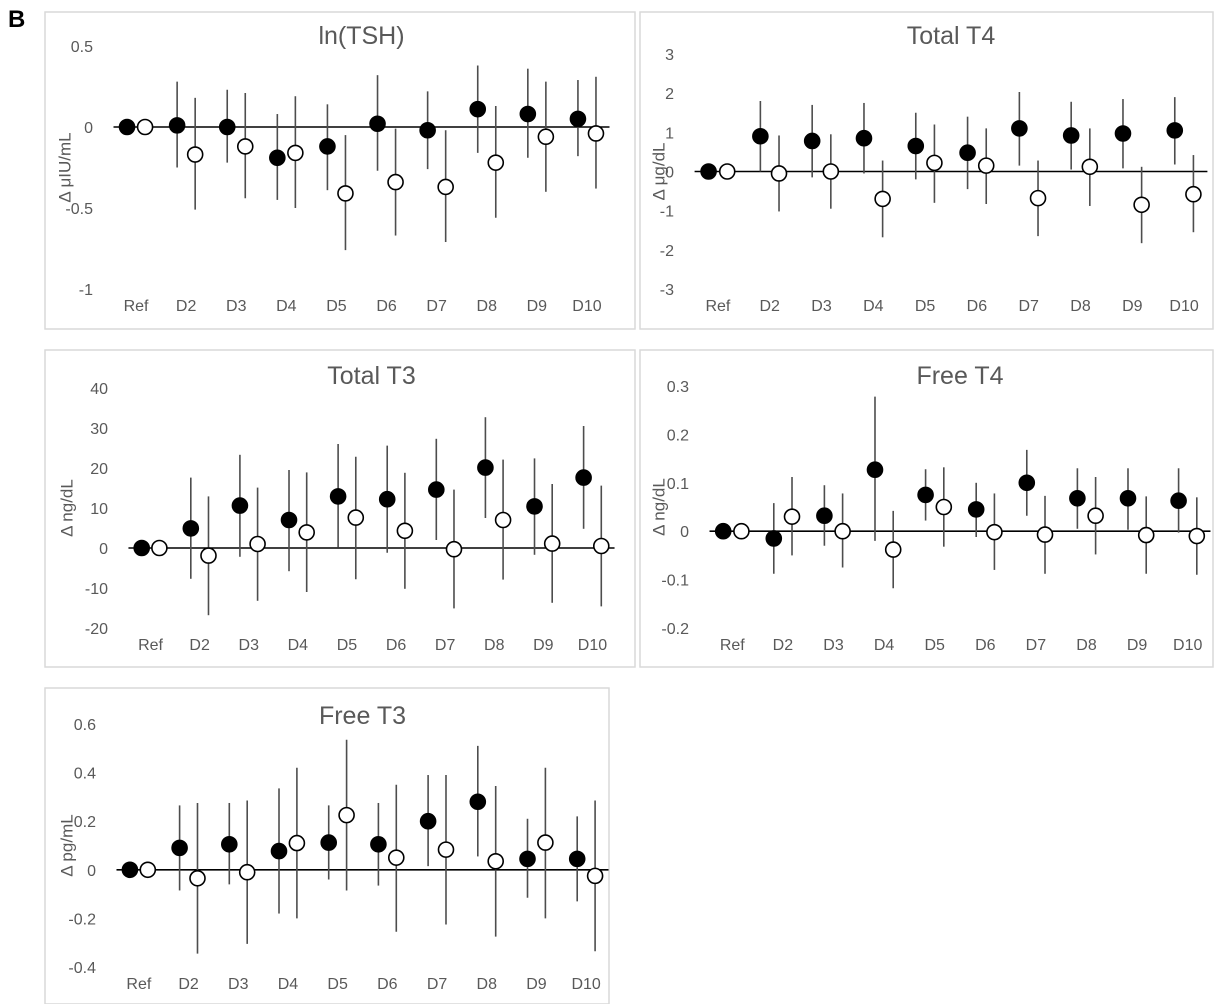  Describe the element at coordinates (959, 376) in the screenshot. I see `chart-title: Free T4` at that location.